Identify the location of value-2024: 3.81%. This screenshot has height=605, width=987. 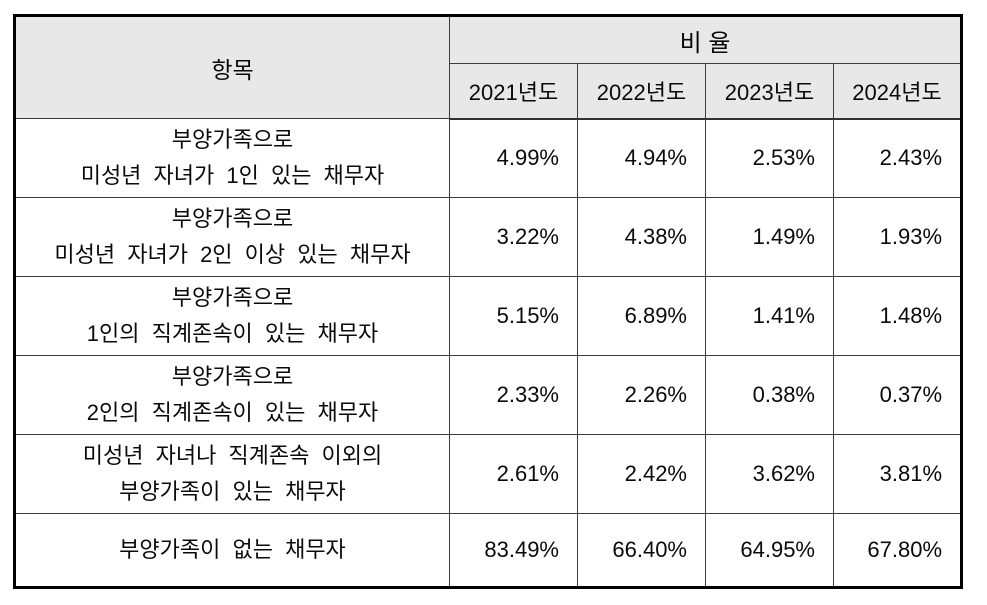
(897, 474).